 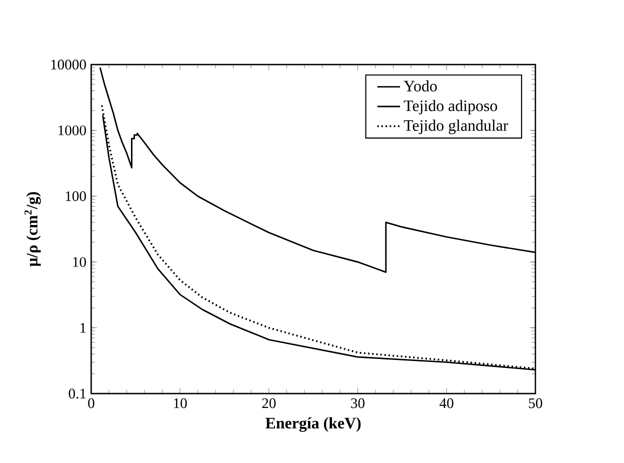 I want to click on y-tick-label: 0.1, so click(x=77, y=393).